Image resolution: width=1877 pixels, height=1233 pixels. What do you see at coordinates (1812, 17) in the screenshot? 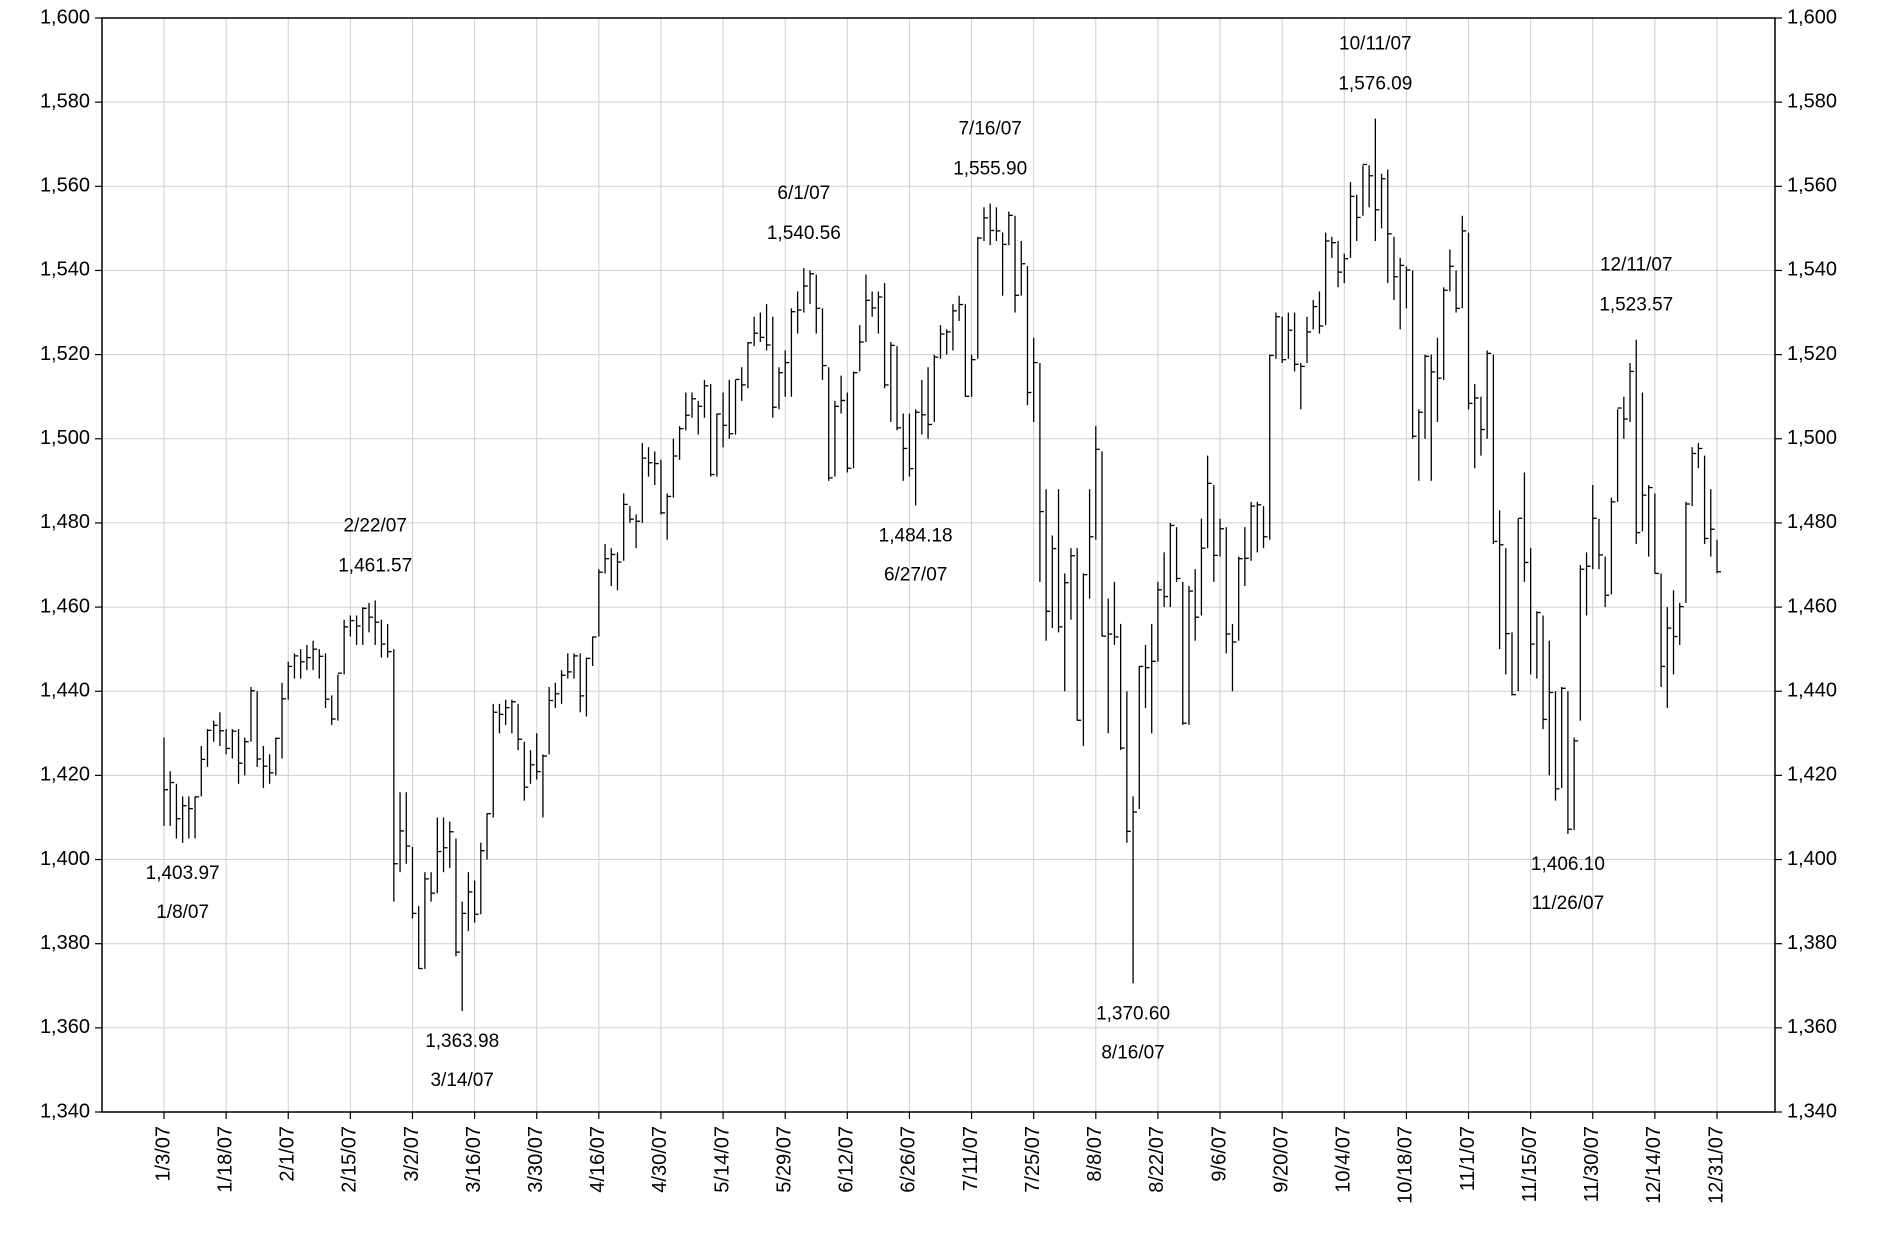
I see `y2-tick-label: 1,600` at bounding box center [1812, 17].